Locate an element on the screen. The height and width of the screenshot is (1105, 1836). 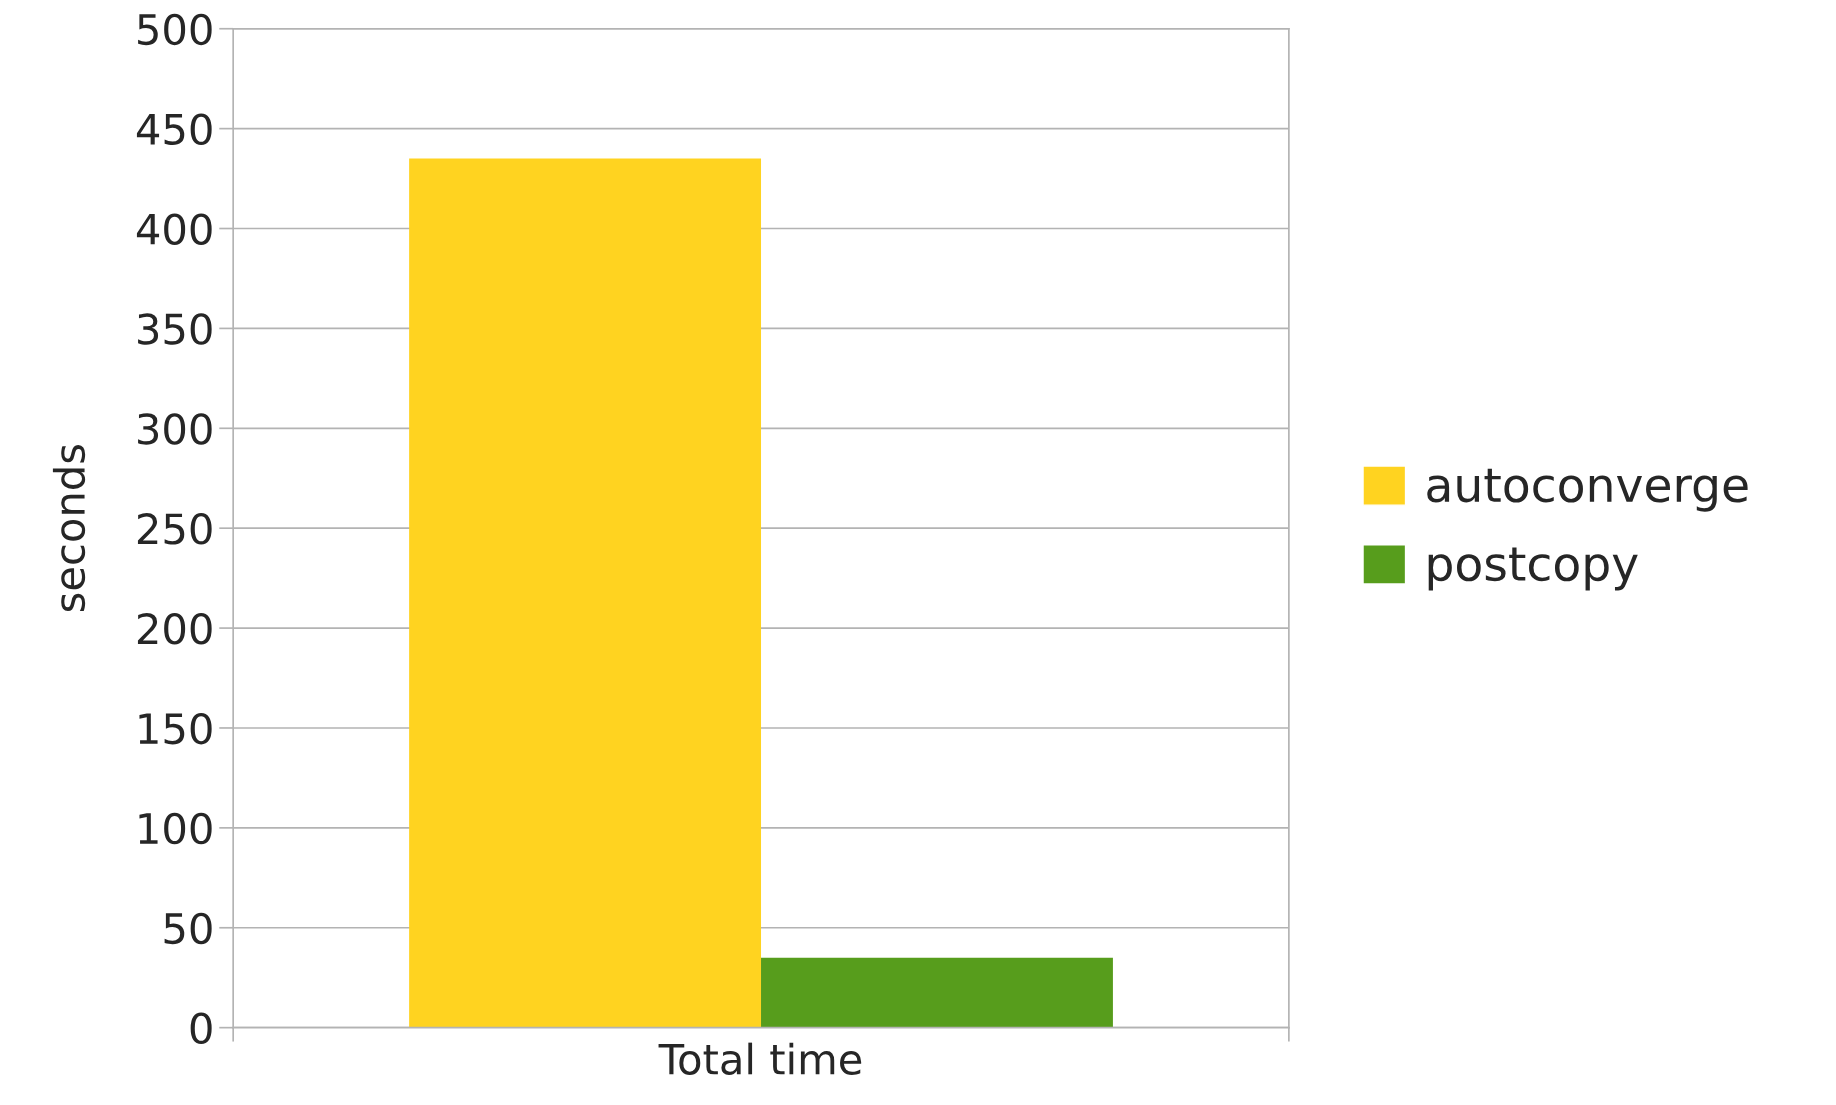
y-tick-label: 300 is located at coordinates (175, 429).